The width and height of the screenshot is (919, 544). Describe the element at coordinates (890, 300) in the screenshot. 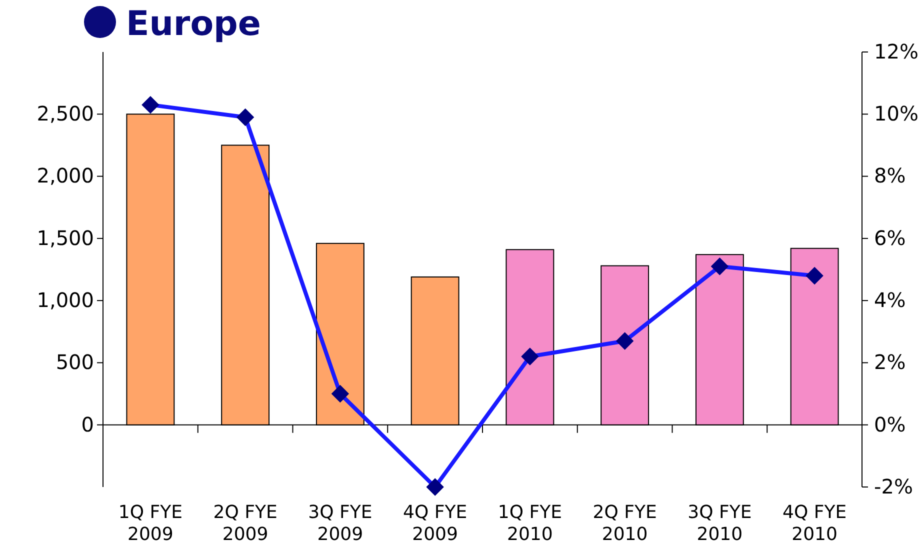

I see `y2-tick-label: 4%` at that location.